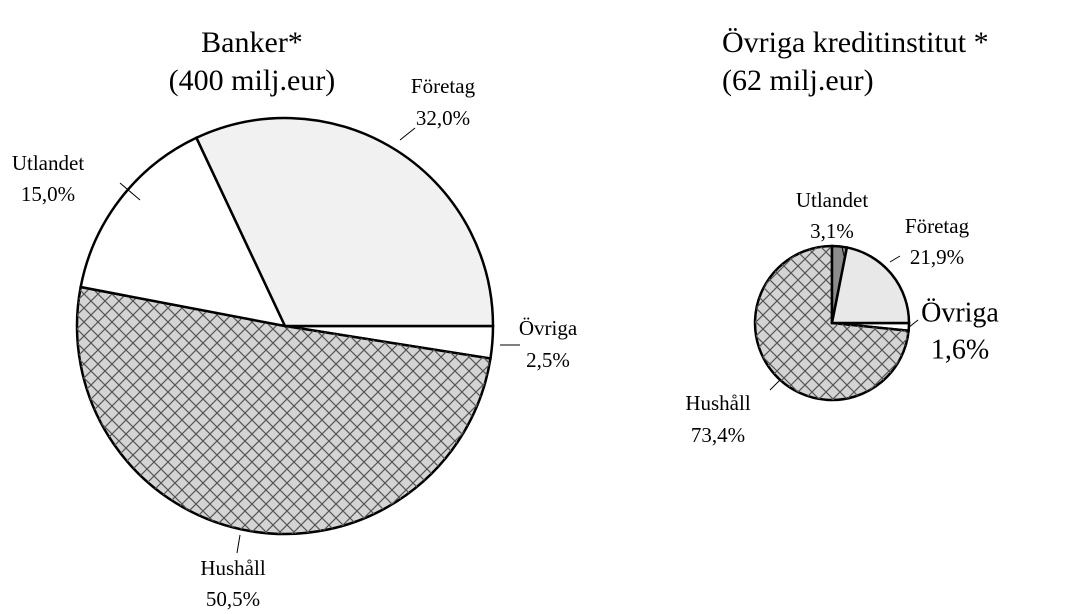  I want to click on chart-title: Banker*, so click(252, 42).